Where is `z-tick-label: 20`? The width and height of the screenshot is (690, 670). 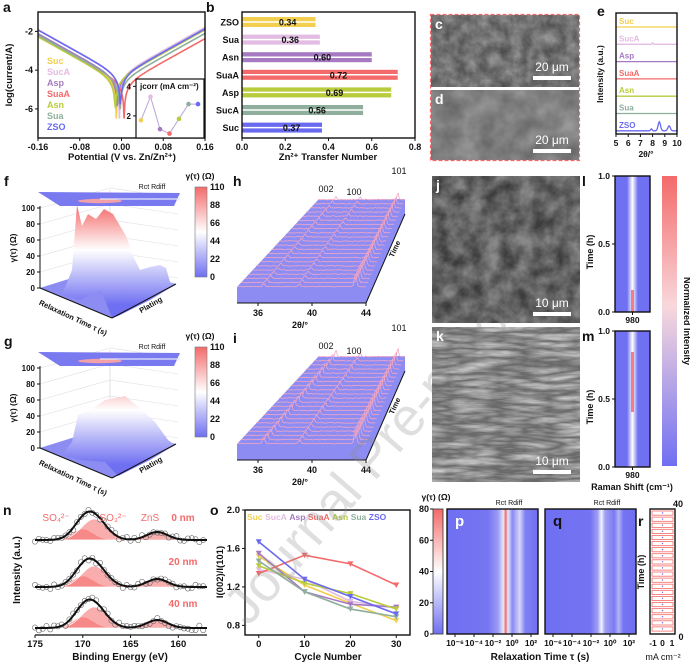 z-tick-label: 20 is located at coordinates (30, 272).